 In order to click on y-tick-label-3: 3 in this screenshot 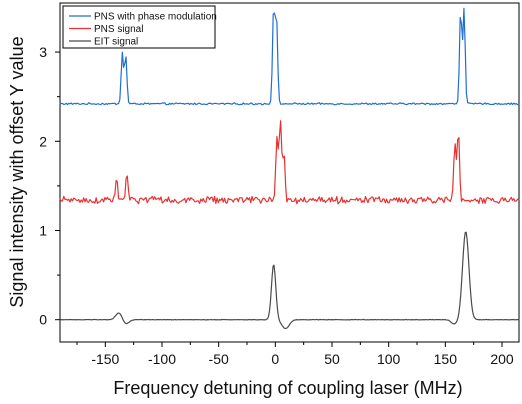, I will do `click(43, 52)`.